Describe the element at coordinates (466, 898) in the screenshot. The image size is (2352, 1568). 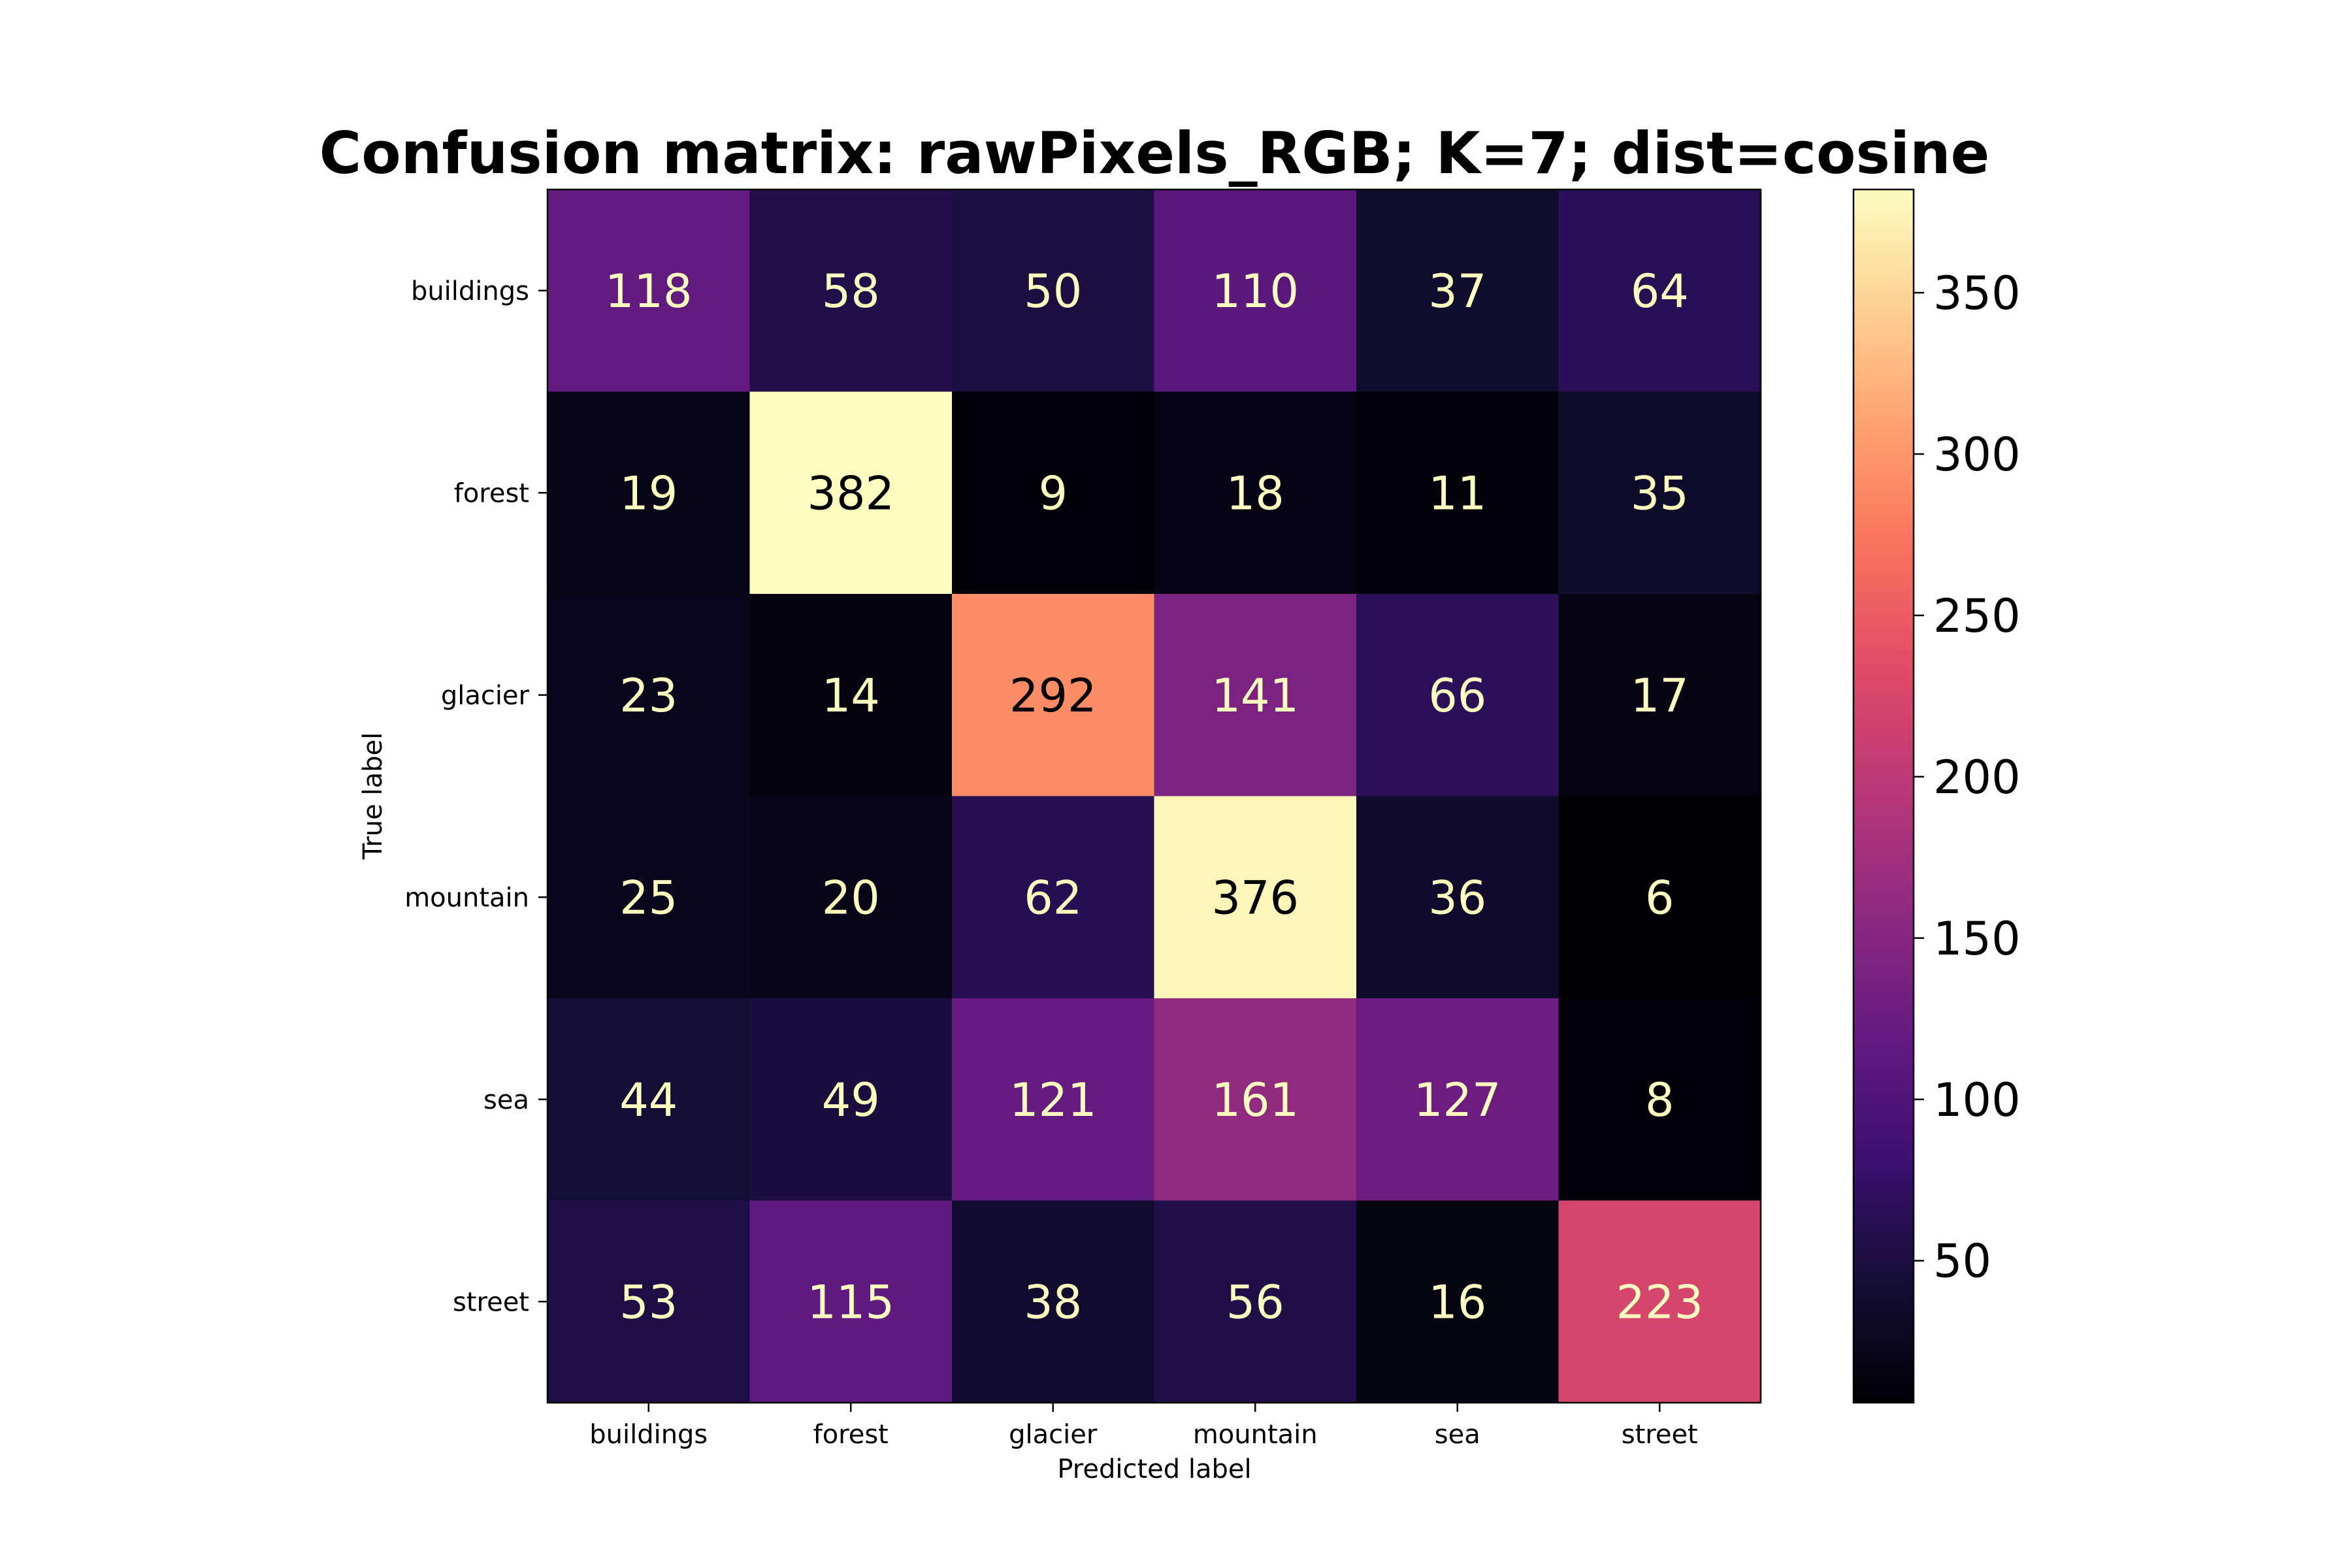
I see `y-tick-label: mountain` at that location.